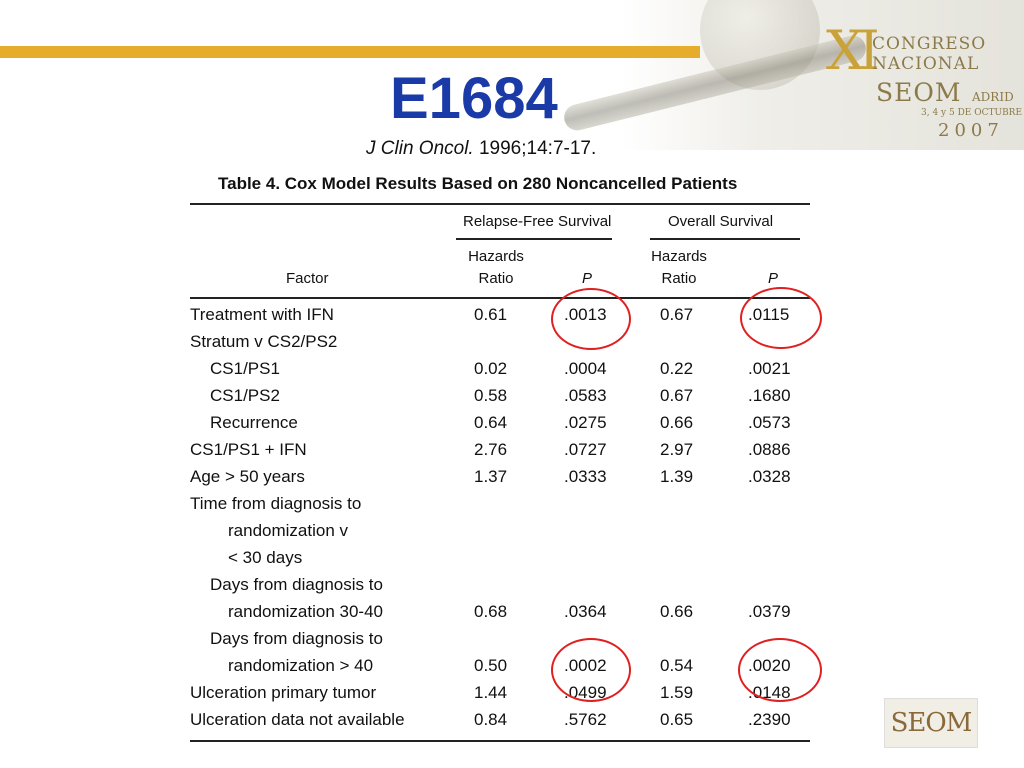  I want to click on p-os-cell: .0573, so click(769, 422).